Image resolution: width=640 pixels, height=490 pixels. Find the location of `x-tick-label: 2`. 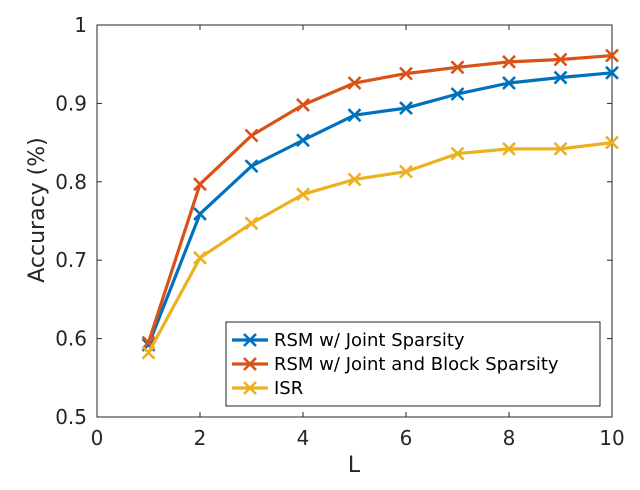

x-tick-label: 2 is located at coordinates (200, 438).